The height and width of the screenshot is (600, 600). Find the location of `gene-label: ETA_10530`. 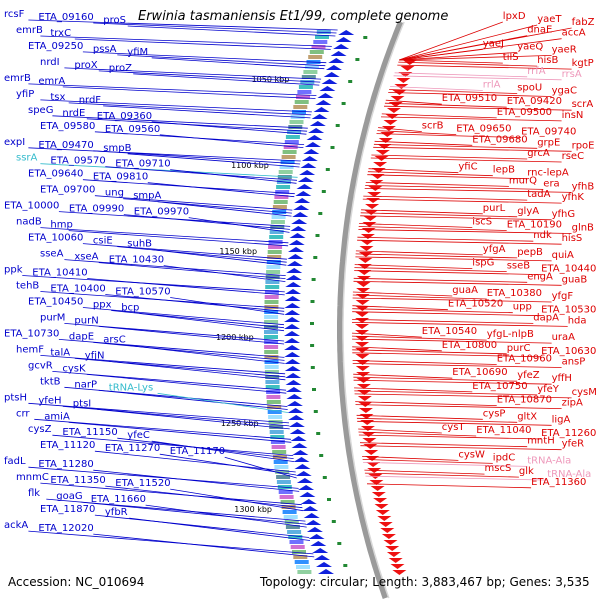

gene-label: ETA_10530 is located at coordinates (568, 310).